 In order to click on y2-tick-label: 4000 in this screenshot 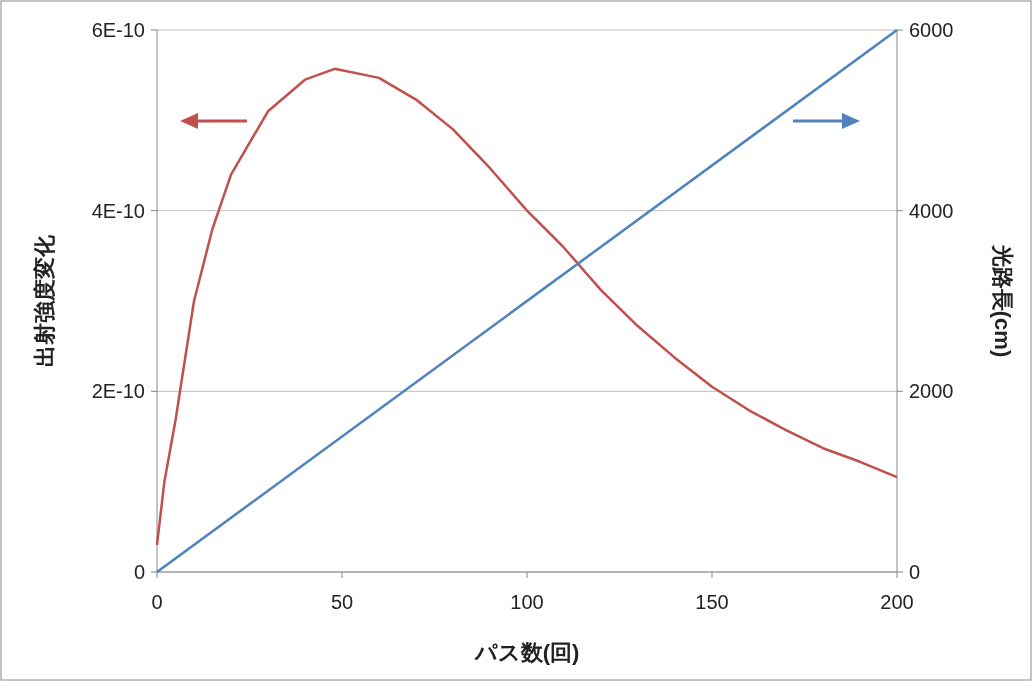, I will do `click(931, 210)`.